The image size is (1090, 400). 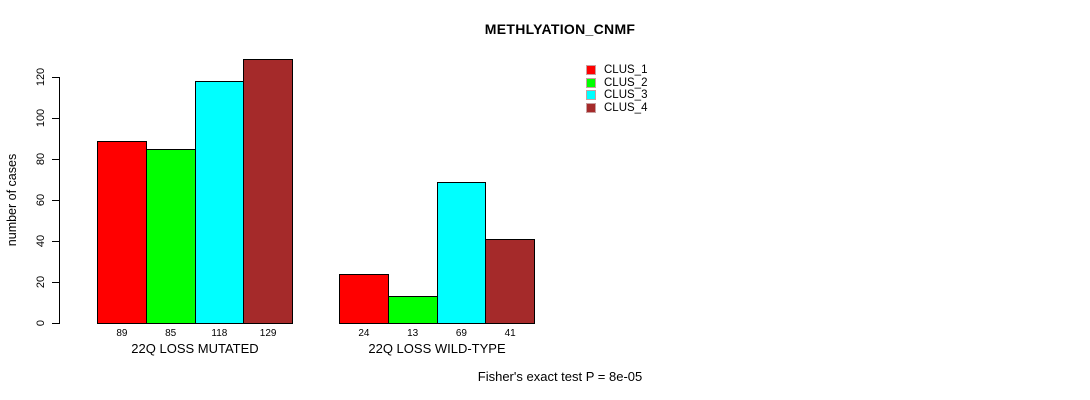 What do you see at coordinates (560, 376) in the screenshot?
I see `fisher-annotation: Fisher's exact test P = 8e-05` at bounding box center [560, 376].